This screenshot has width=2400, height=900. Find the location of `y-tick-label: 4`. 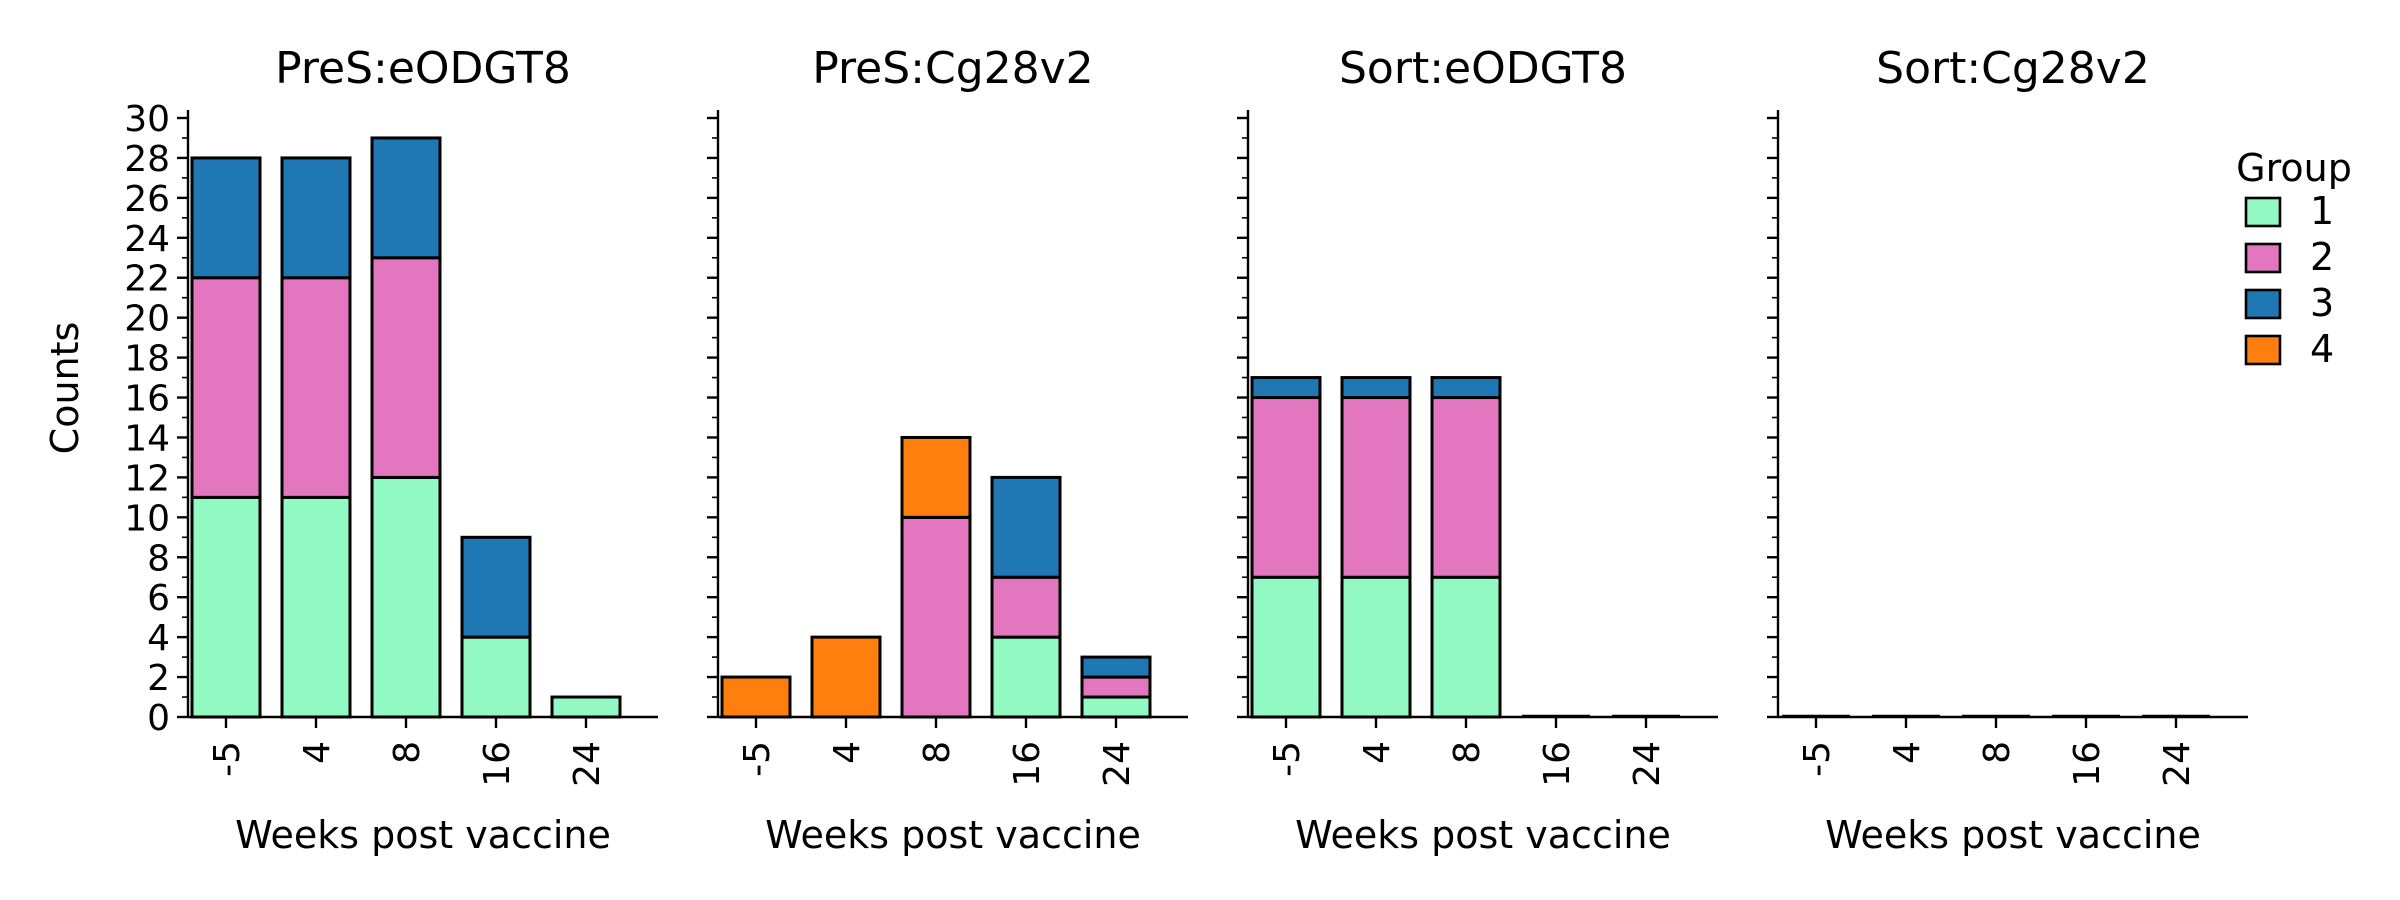

y-tick-label: 4 is located at coordinates (158, 638).